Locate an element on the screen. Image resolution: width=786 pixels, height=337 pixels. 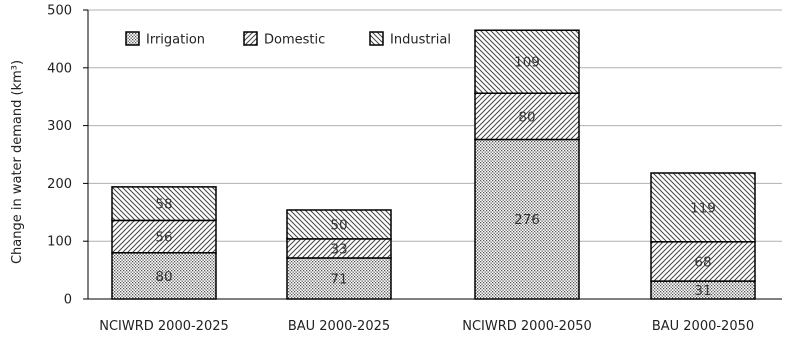
data-label: 50 is located at coordinates (338, 225).